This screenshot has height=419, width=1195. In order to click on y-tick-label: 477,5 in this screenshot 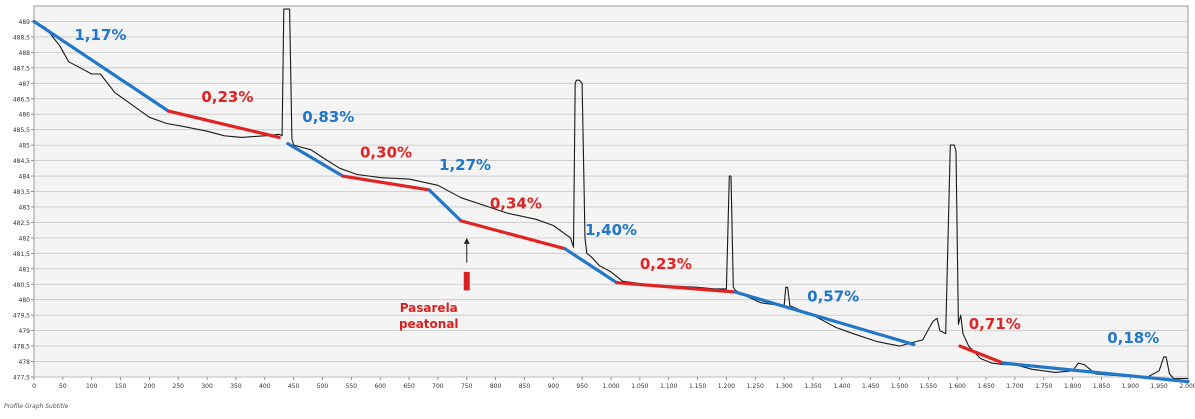, I will do `click(21, 378)`.